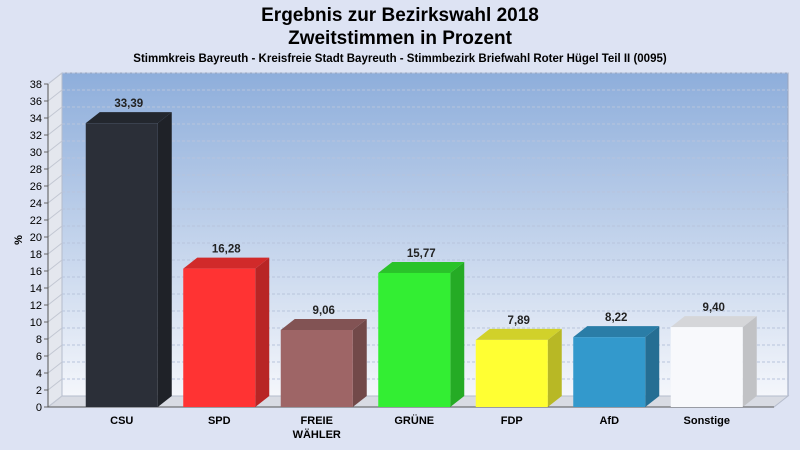  What do you see at coordinates (226, 250) in the screenshot?
I see `data-label: 16,28` at bounding box center [226, 250].